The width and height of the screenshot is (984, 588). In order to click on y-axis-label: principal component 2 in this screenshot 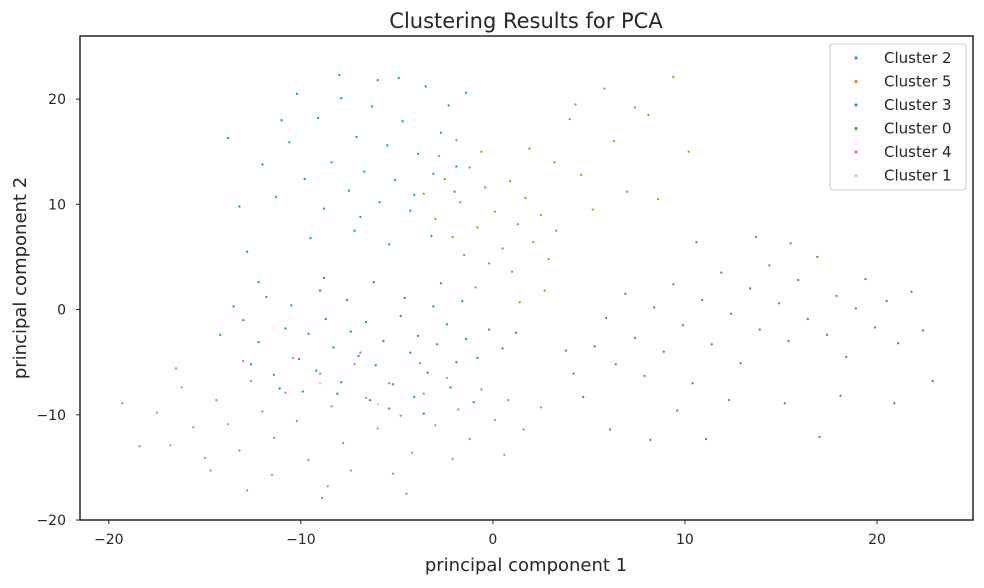, I will do `click(20, 278)`.